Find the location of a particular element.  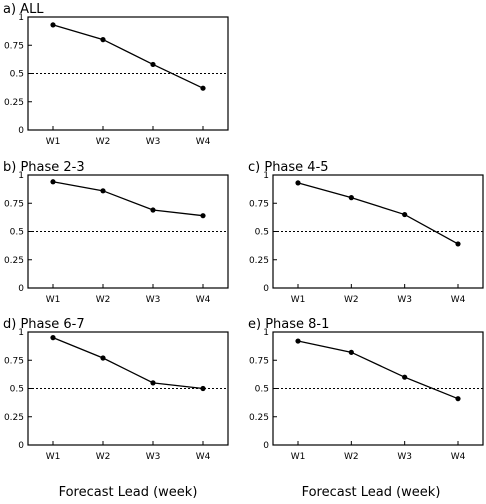

chart-panel-3: c) Phase 4-5 0 0.25 0.5 0.75 1 W1 W2 W3 W4 is located at coordinates (366, 232).